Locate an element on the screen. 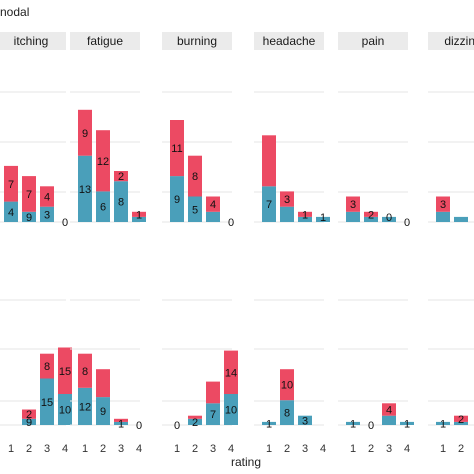 Image resolution: width=474 pixels, height=474 pixels. data-label: 11 is located at coordinates (176, 149).